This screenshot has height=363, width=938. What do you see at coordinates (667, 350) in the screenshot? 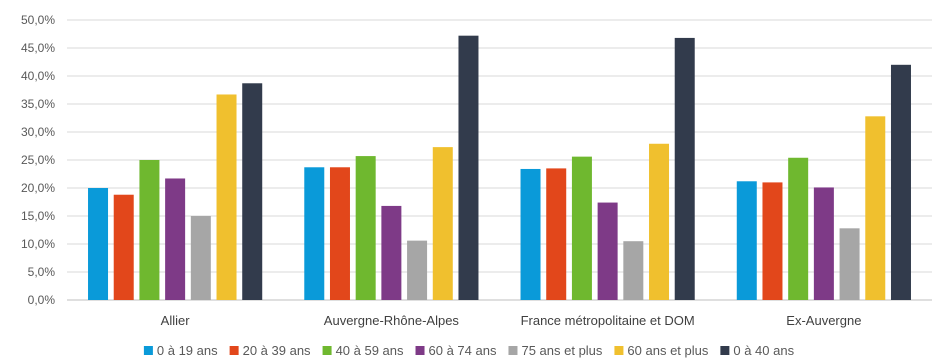
I see `legend-label: 60 ans et plus` at bounding box center [667, 350].